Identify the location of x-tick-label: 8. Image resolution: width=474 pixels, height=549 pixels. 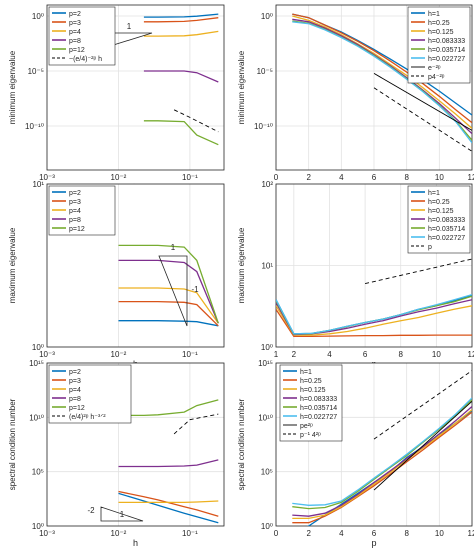
(401, 354).